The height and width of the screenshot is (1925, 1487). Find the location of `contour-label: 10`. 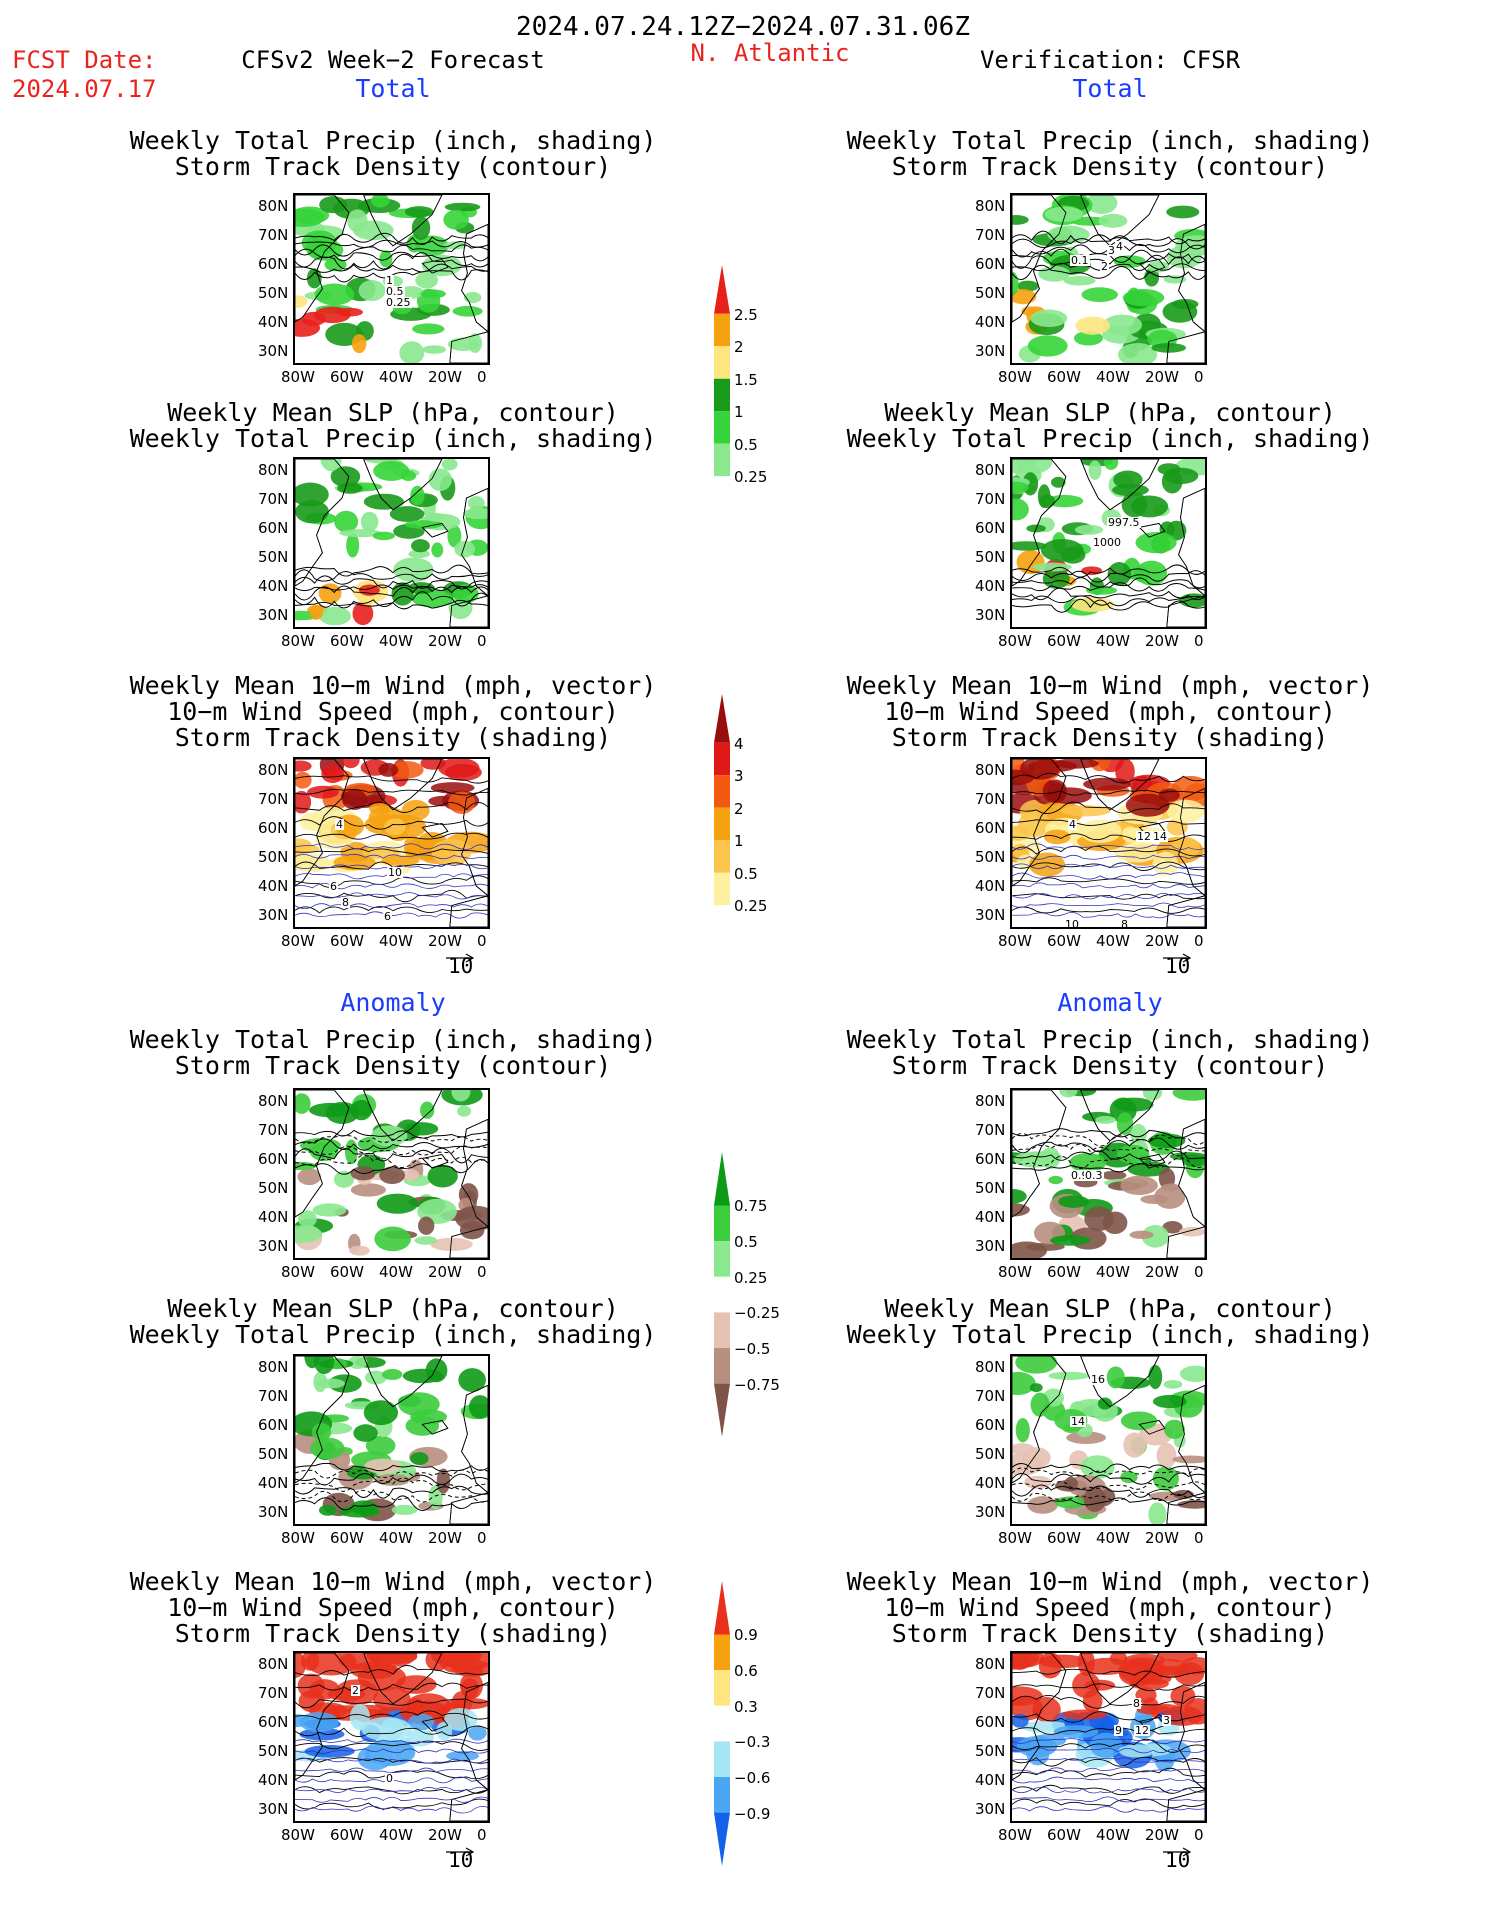

contour-label: 10 is located at coordinates (395, 872).